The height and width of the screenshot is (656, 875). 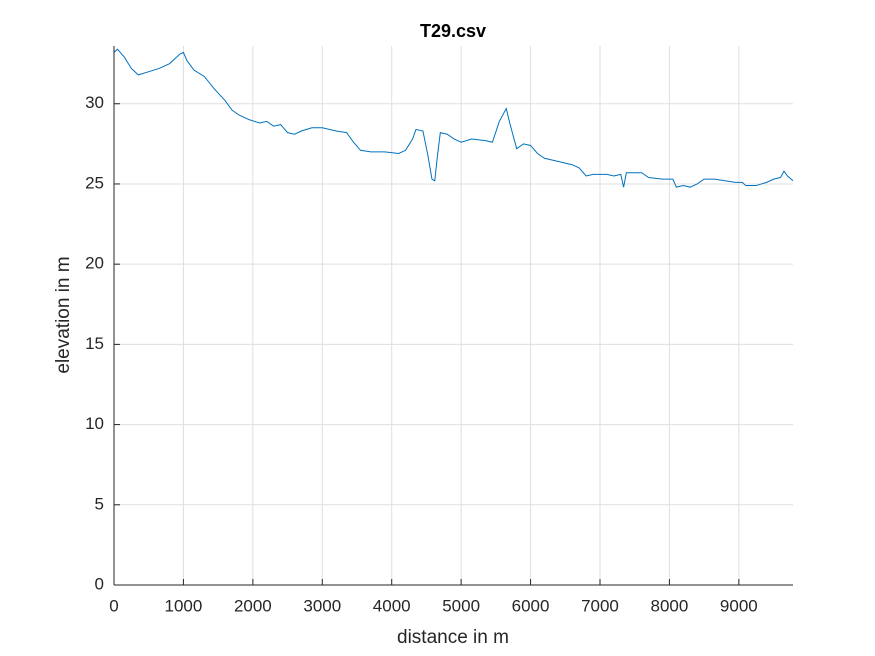 I want to click on y-tick-label: 30, so click(x=94, y=102).